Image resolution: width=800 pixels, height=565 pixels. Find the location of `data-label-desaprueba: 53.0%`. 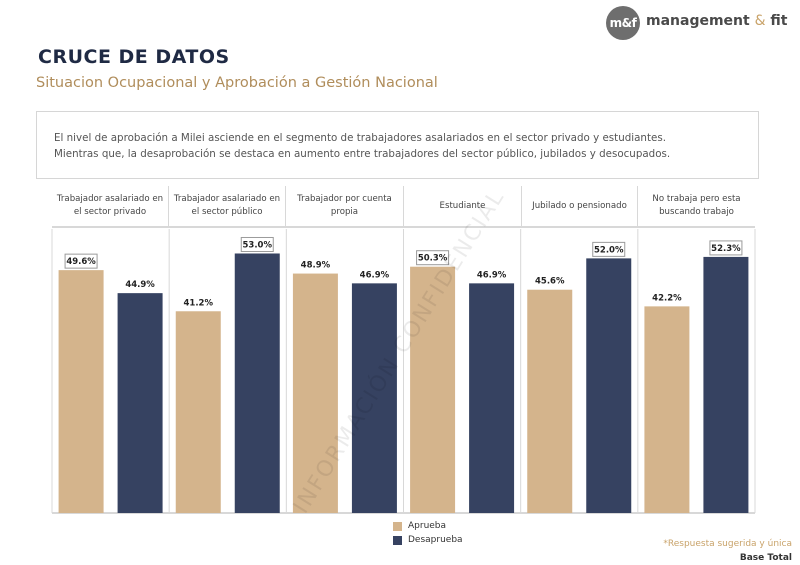

data-label-desaprueba: 53.0% is located at coordinates (258, 245).